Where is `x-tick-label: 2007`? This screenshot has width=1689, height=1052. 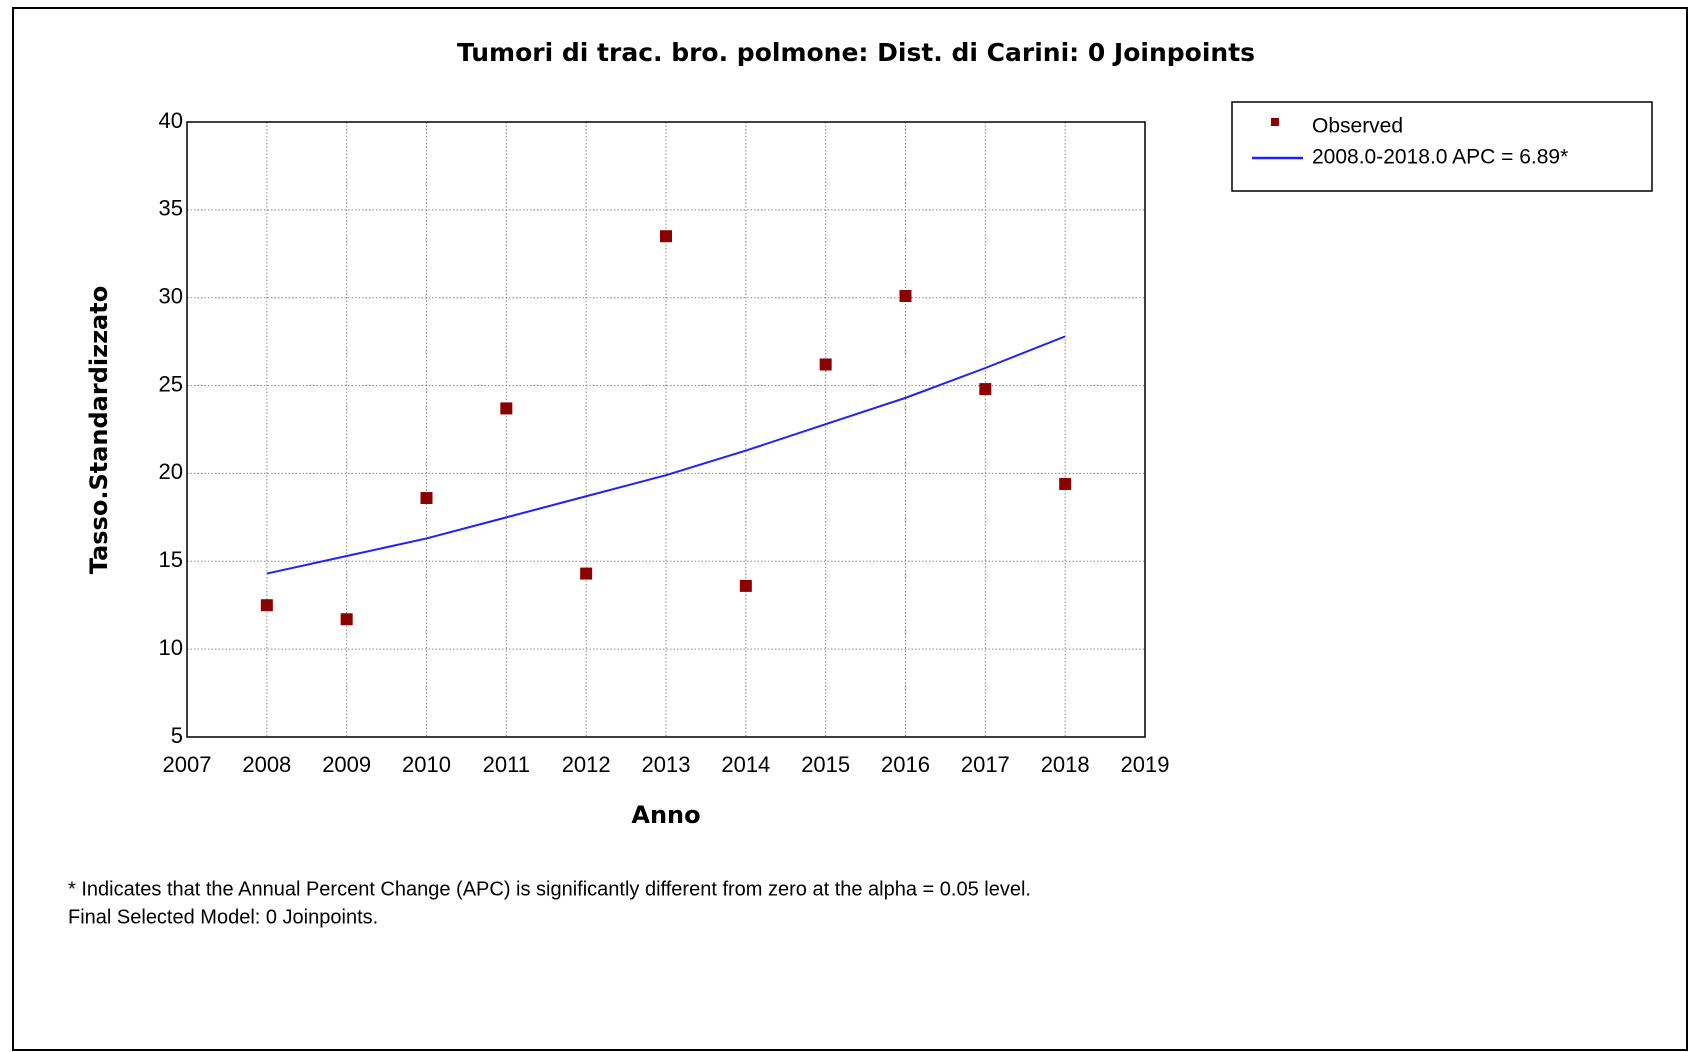 x-tick-label: 2007 is located at coordinates (187, 764).